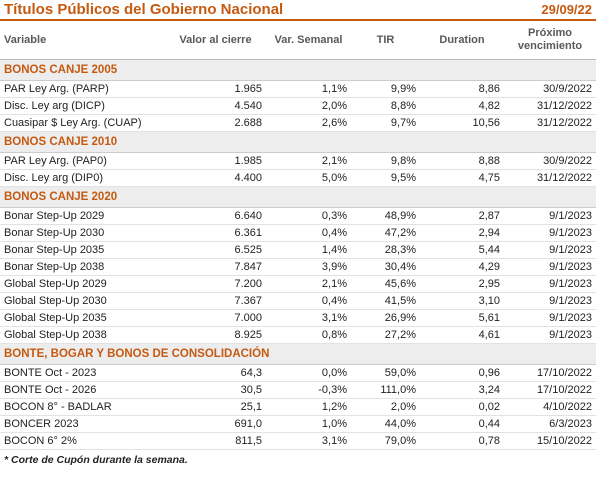  Describe the element at coordinates (462, 233) in the screenshot. I see `cell: 2,94` at that location.